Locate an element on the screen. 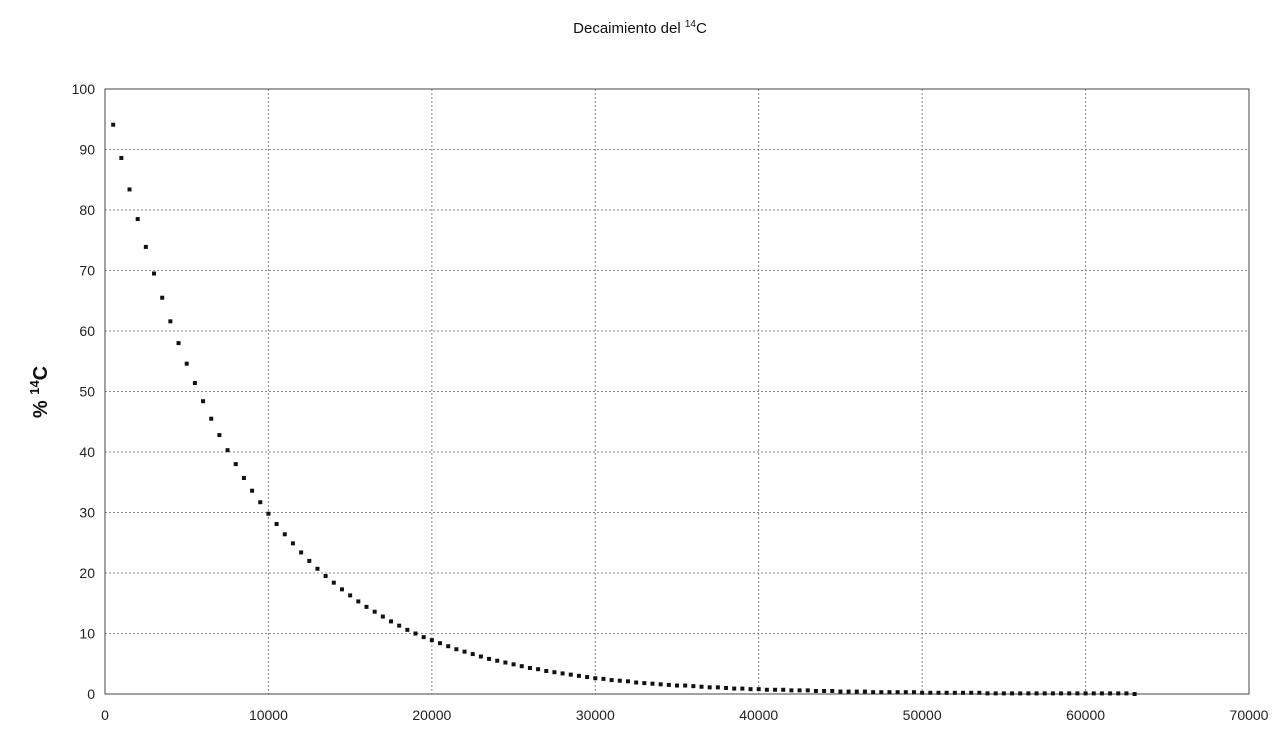 This screenshot has width=1280, height=731. y-tick-label: 90 is located at coordinates (87, 150).